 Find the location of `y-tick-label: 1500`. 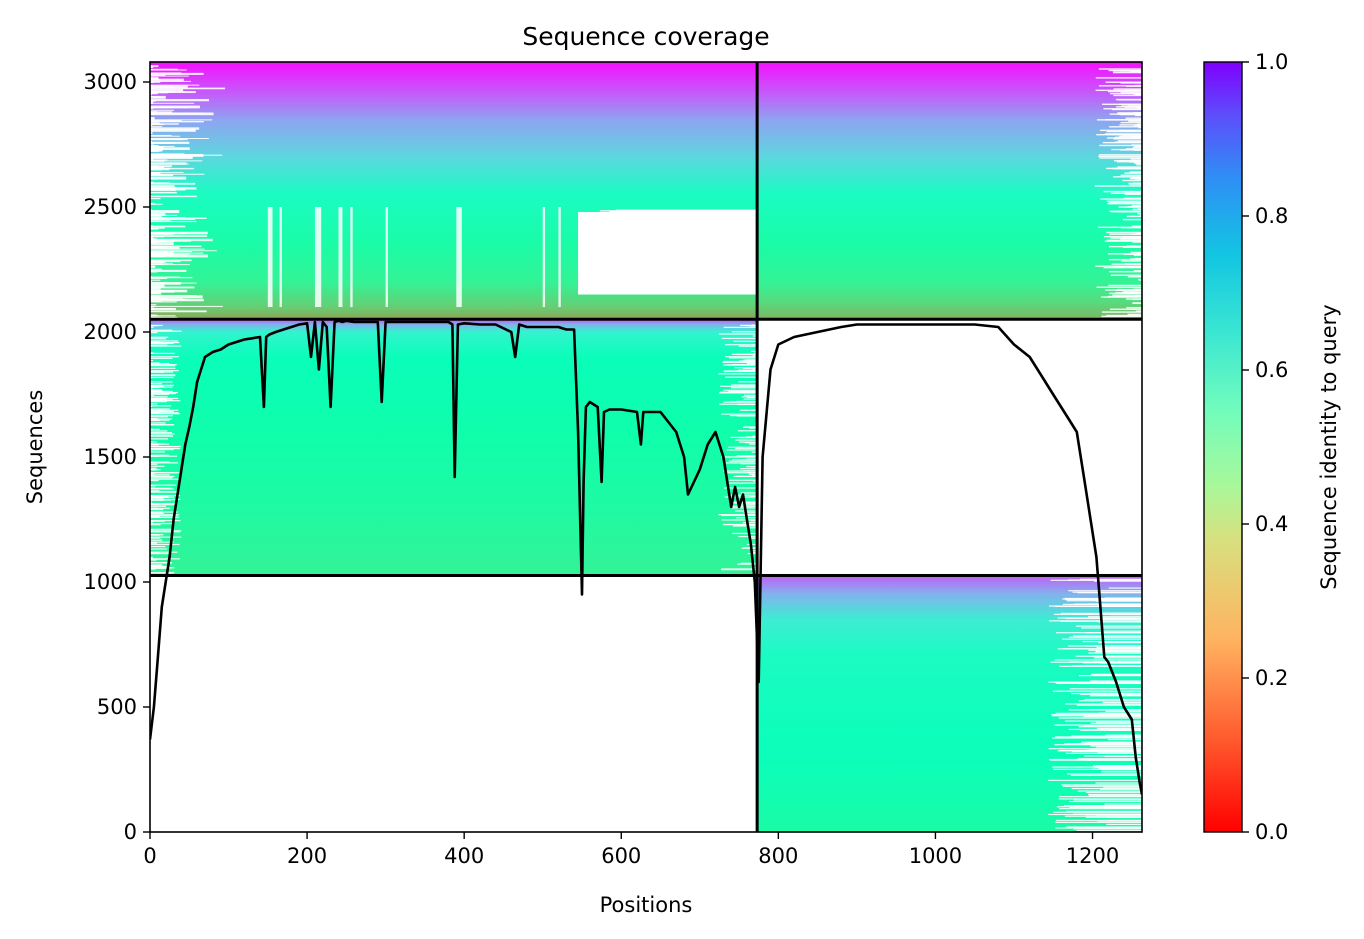

y-tick-label: 1500 is located at coordinates (110, 457).